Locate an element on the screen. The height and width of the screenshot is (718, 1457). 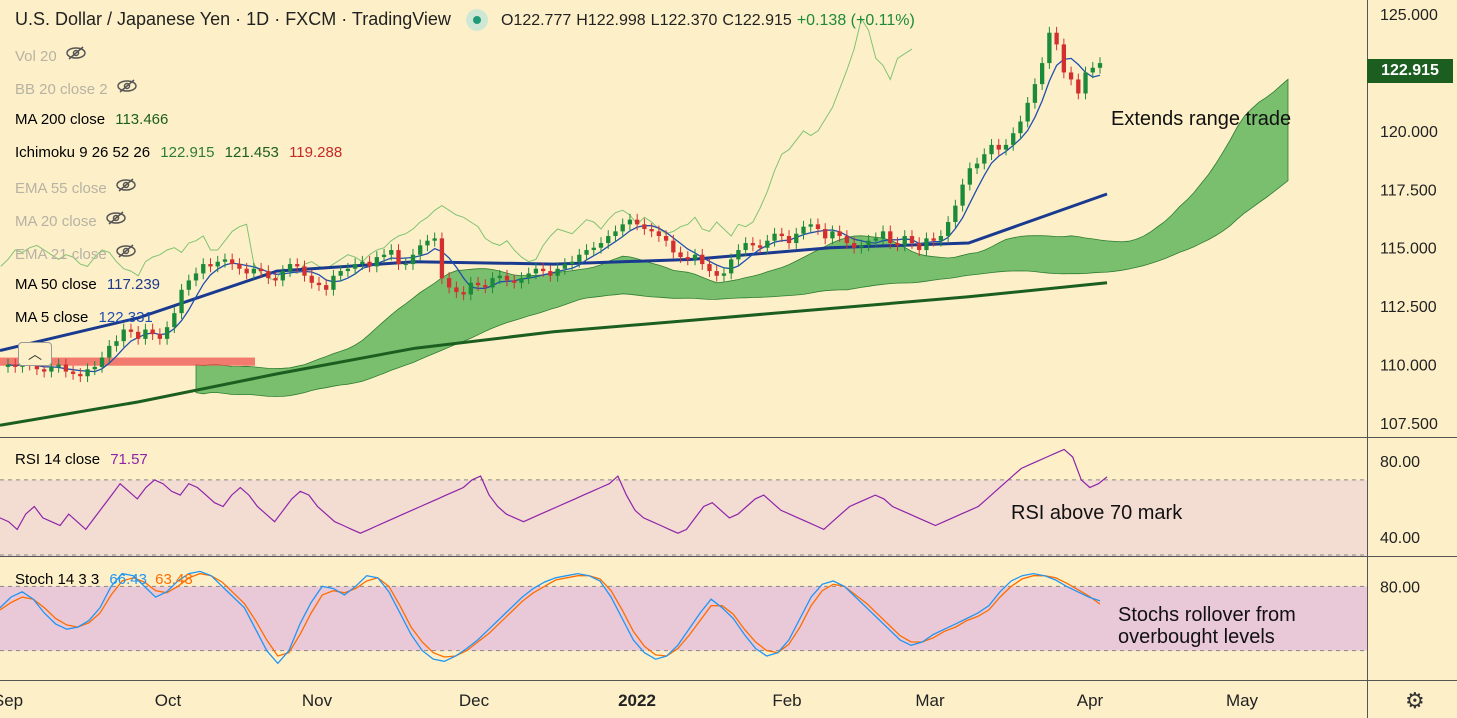
legend-ichimoku-v2: 121.453 is located at coordinates (251, 152).